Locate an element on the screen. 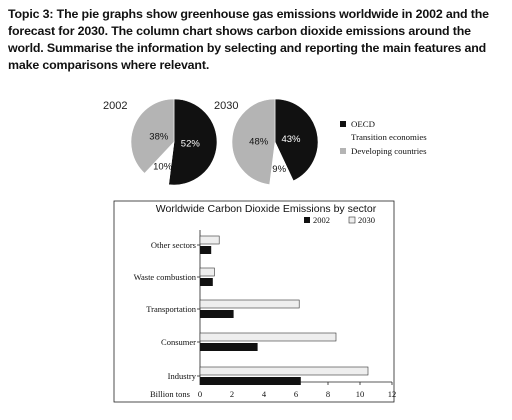  pie-2002-label-oecd: 52% is located at coordinates (191, 144).